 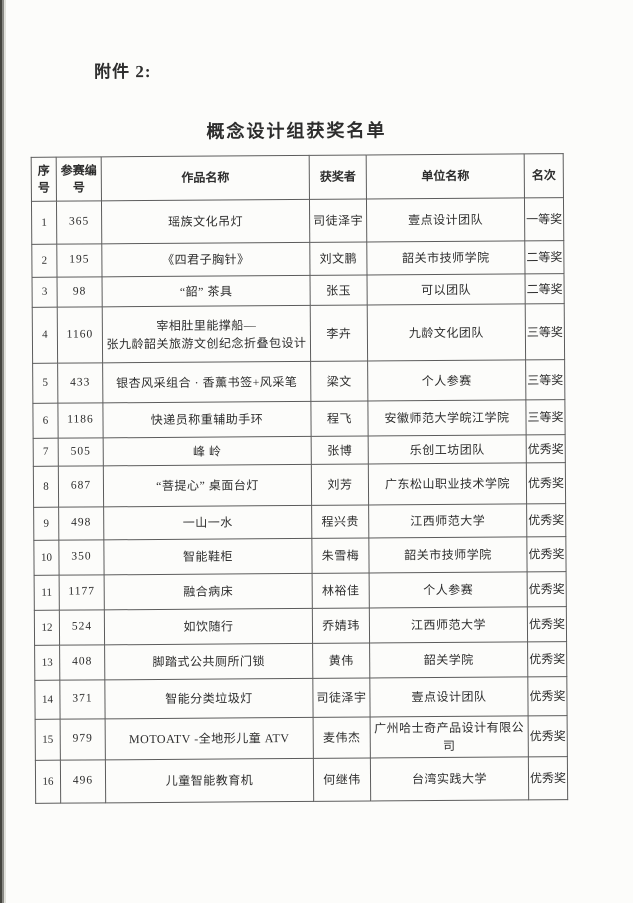 What do you see at coordinates (447, 521) in the screenshot?
I see `cell-organization: 江西师范大学` at bounding box center [447, 521].